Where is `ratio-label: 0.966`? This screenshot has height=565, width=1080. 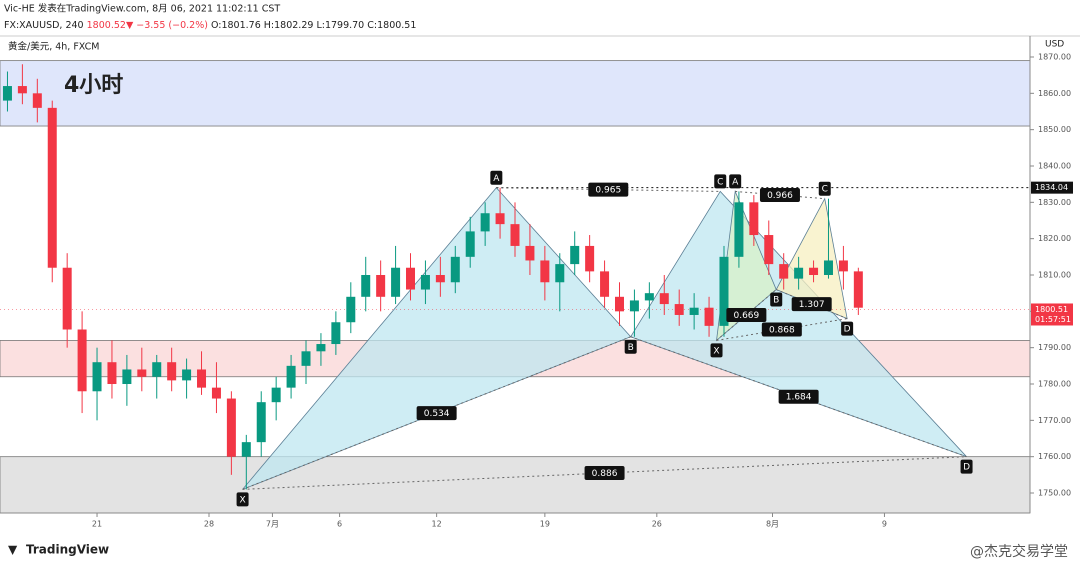
ratio-label: 0.966 is located at coordinates (780, 196).